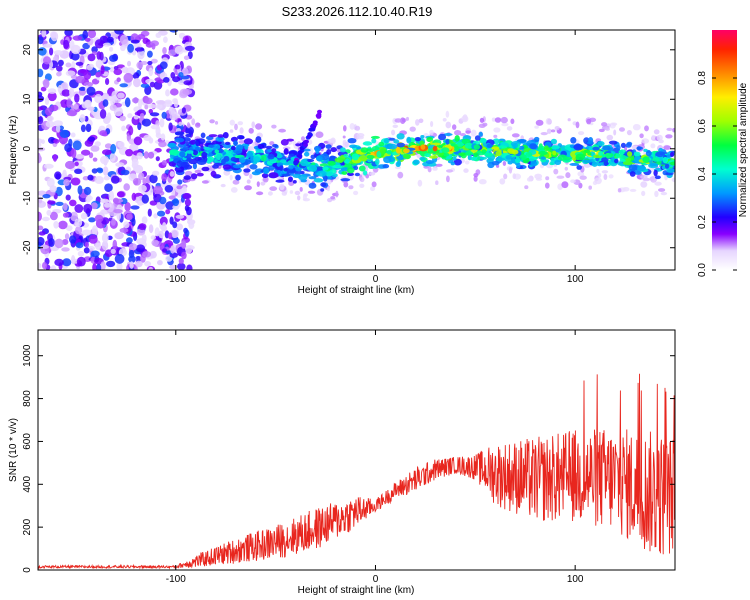 This screenshot has height=600, width=750. I want to click on colorbar-label: Normalized spectral amplitude, so click(743, 149).